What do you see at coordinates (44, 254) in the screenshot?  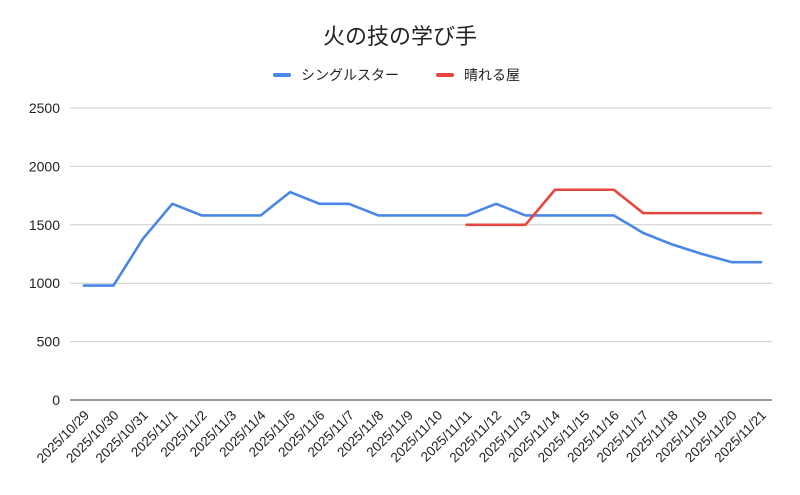 I see `y-axis-ticks: 0 500 1000 1500 2000 2500` at bounding box center [44, 254].